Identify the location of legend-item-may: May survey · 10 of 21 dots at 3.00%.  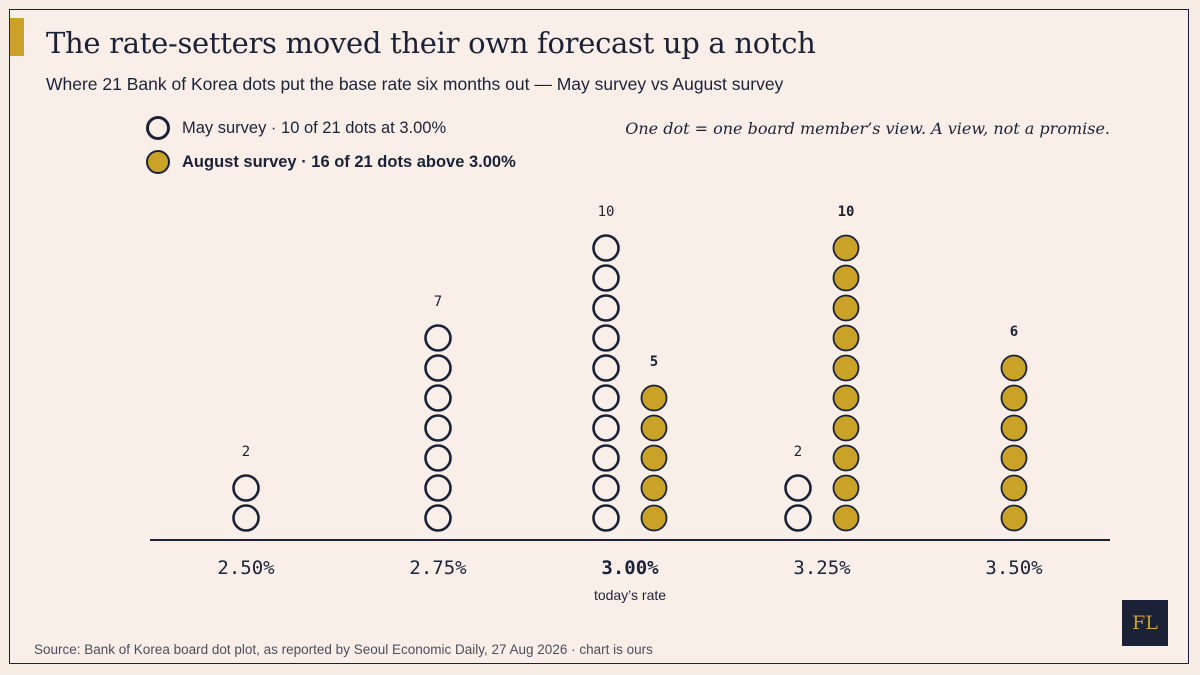
(296, 128).